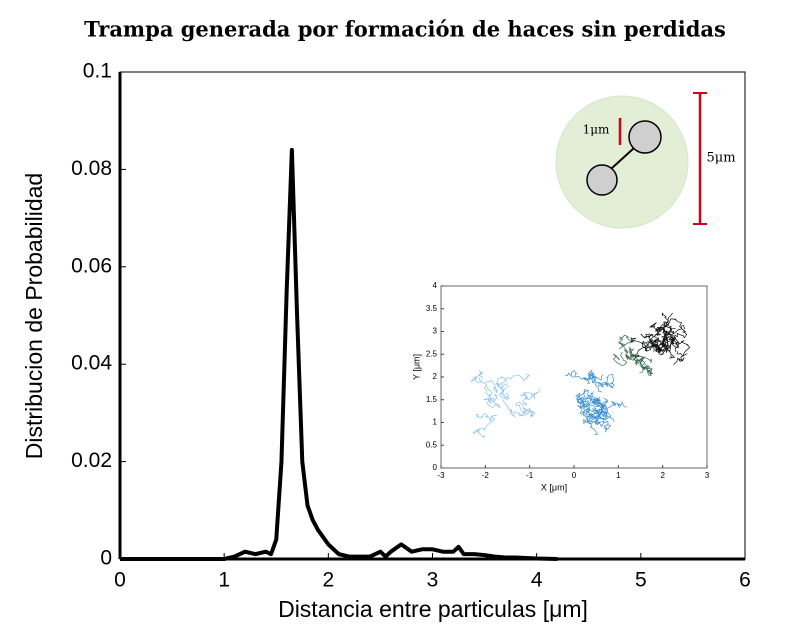  What do you see at coordinates (433, 609) in the screenshot?
I see `x-axis-label: Distancia entre particulas [μm]` at bounding box center [433, 609].